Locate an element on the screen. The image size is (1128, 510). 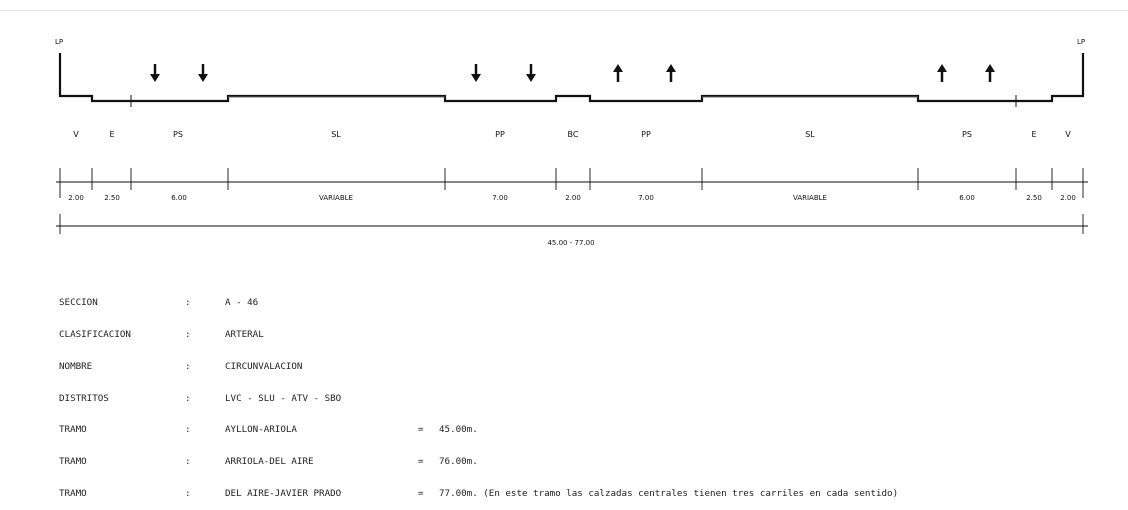
info-row: SECCION: A - 46 is located at coordinates (478, 303).